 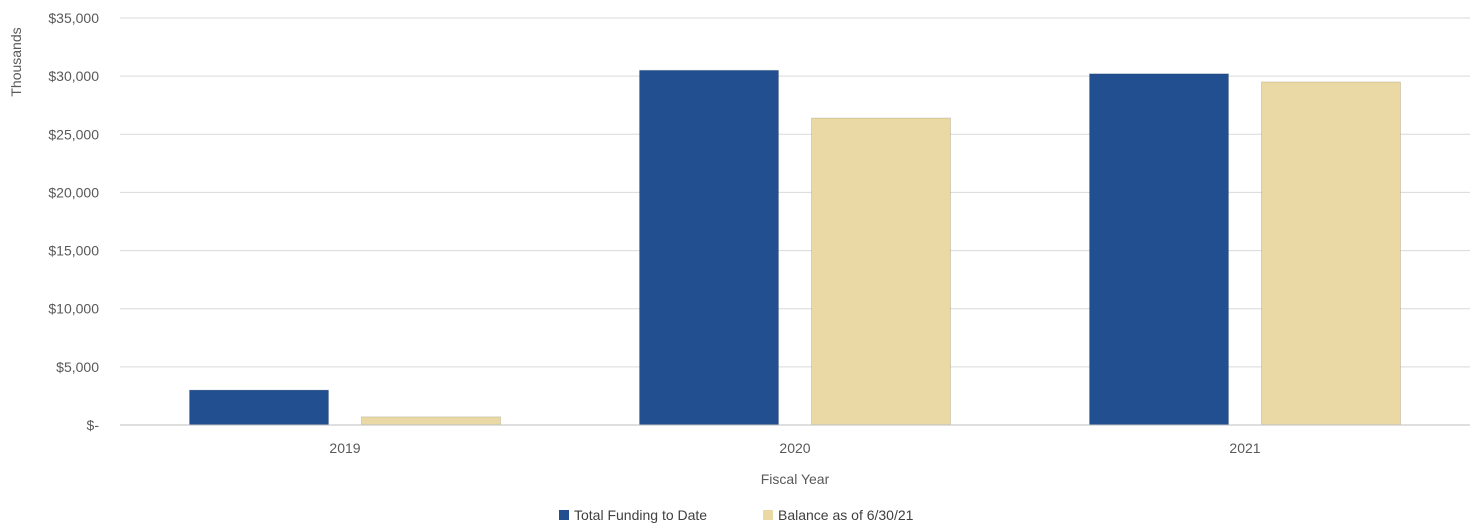 I want to click on x-tick-label: 2020, so click(x=794, y=448).